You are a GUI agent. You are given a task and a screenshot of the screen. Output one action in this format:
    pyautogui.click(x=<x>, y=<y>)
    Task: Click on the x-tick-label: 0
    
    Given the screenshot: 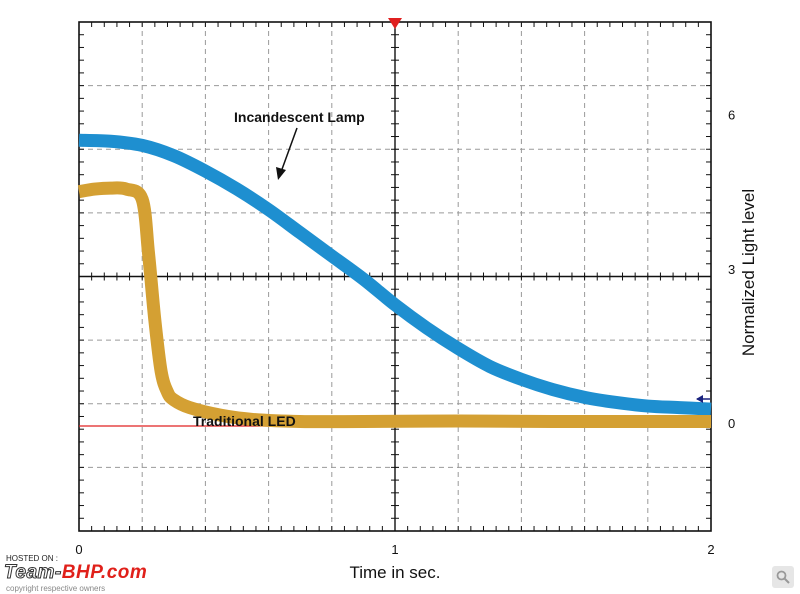 What is the action you would take?
    pyautogui.click(x=78, y=549)
    